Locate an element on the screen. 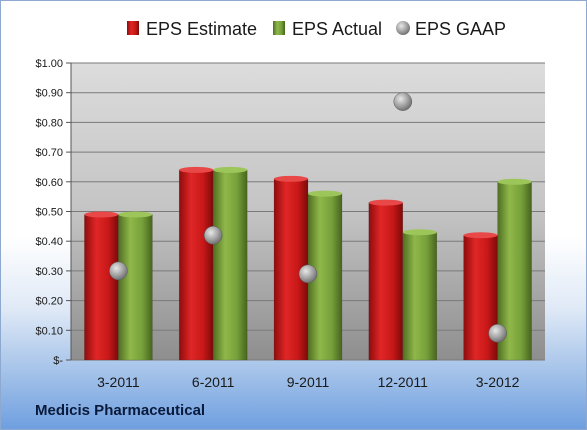  x-tick-label: 6-2011 is located at coordinates (213, 382).